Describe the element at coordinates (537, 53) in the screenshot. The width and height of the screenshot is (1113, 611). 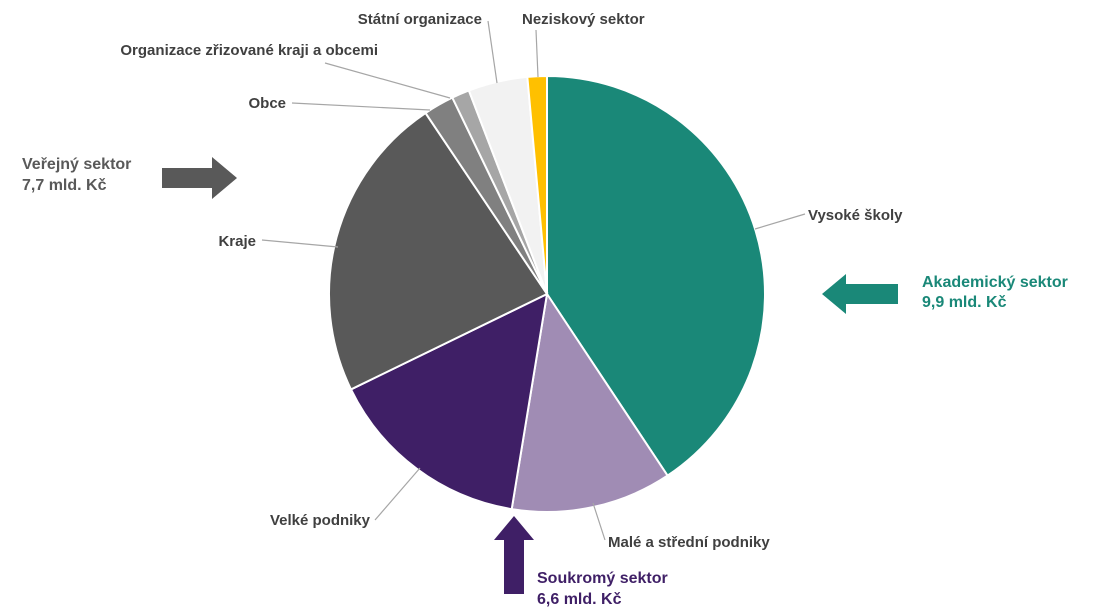
I see `leader-line-neziskovy` at that location.